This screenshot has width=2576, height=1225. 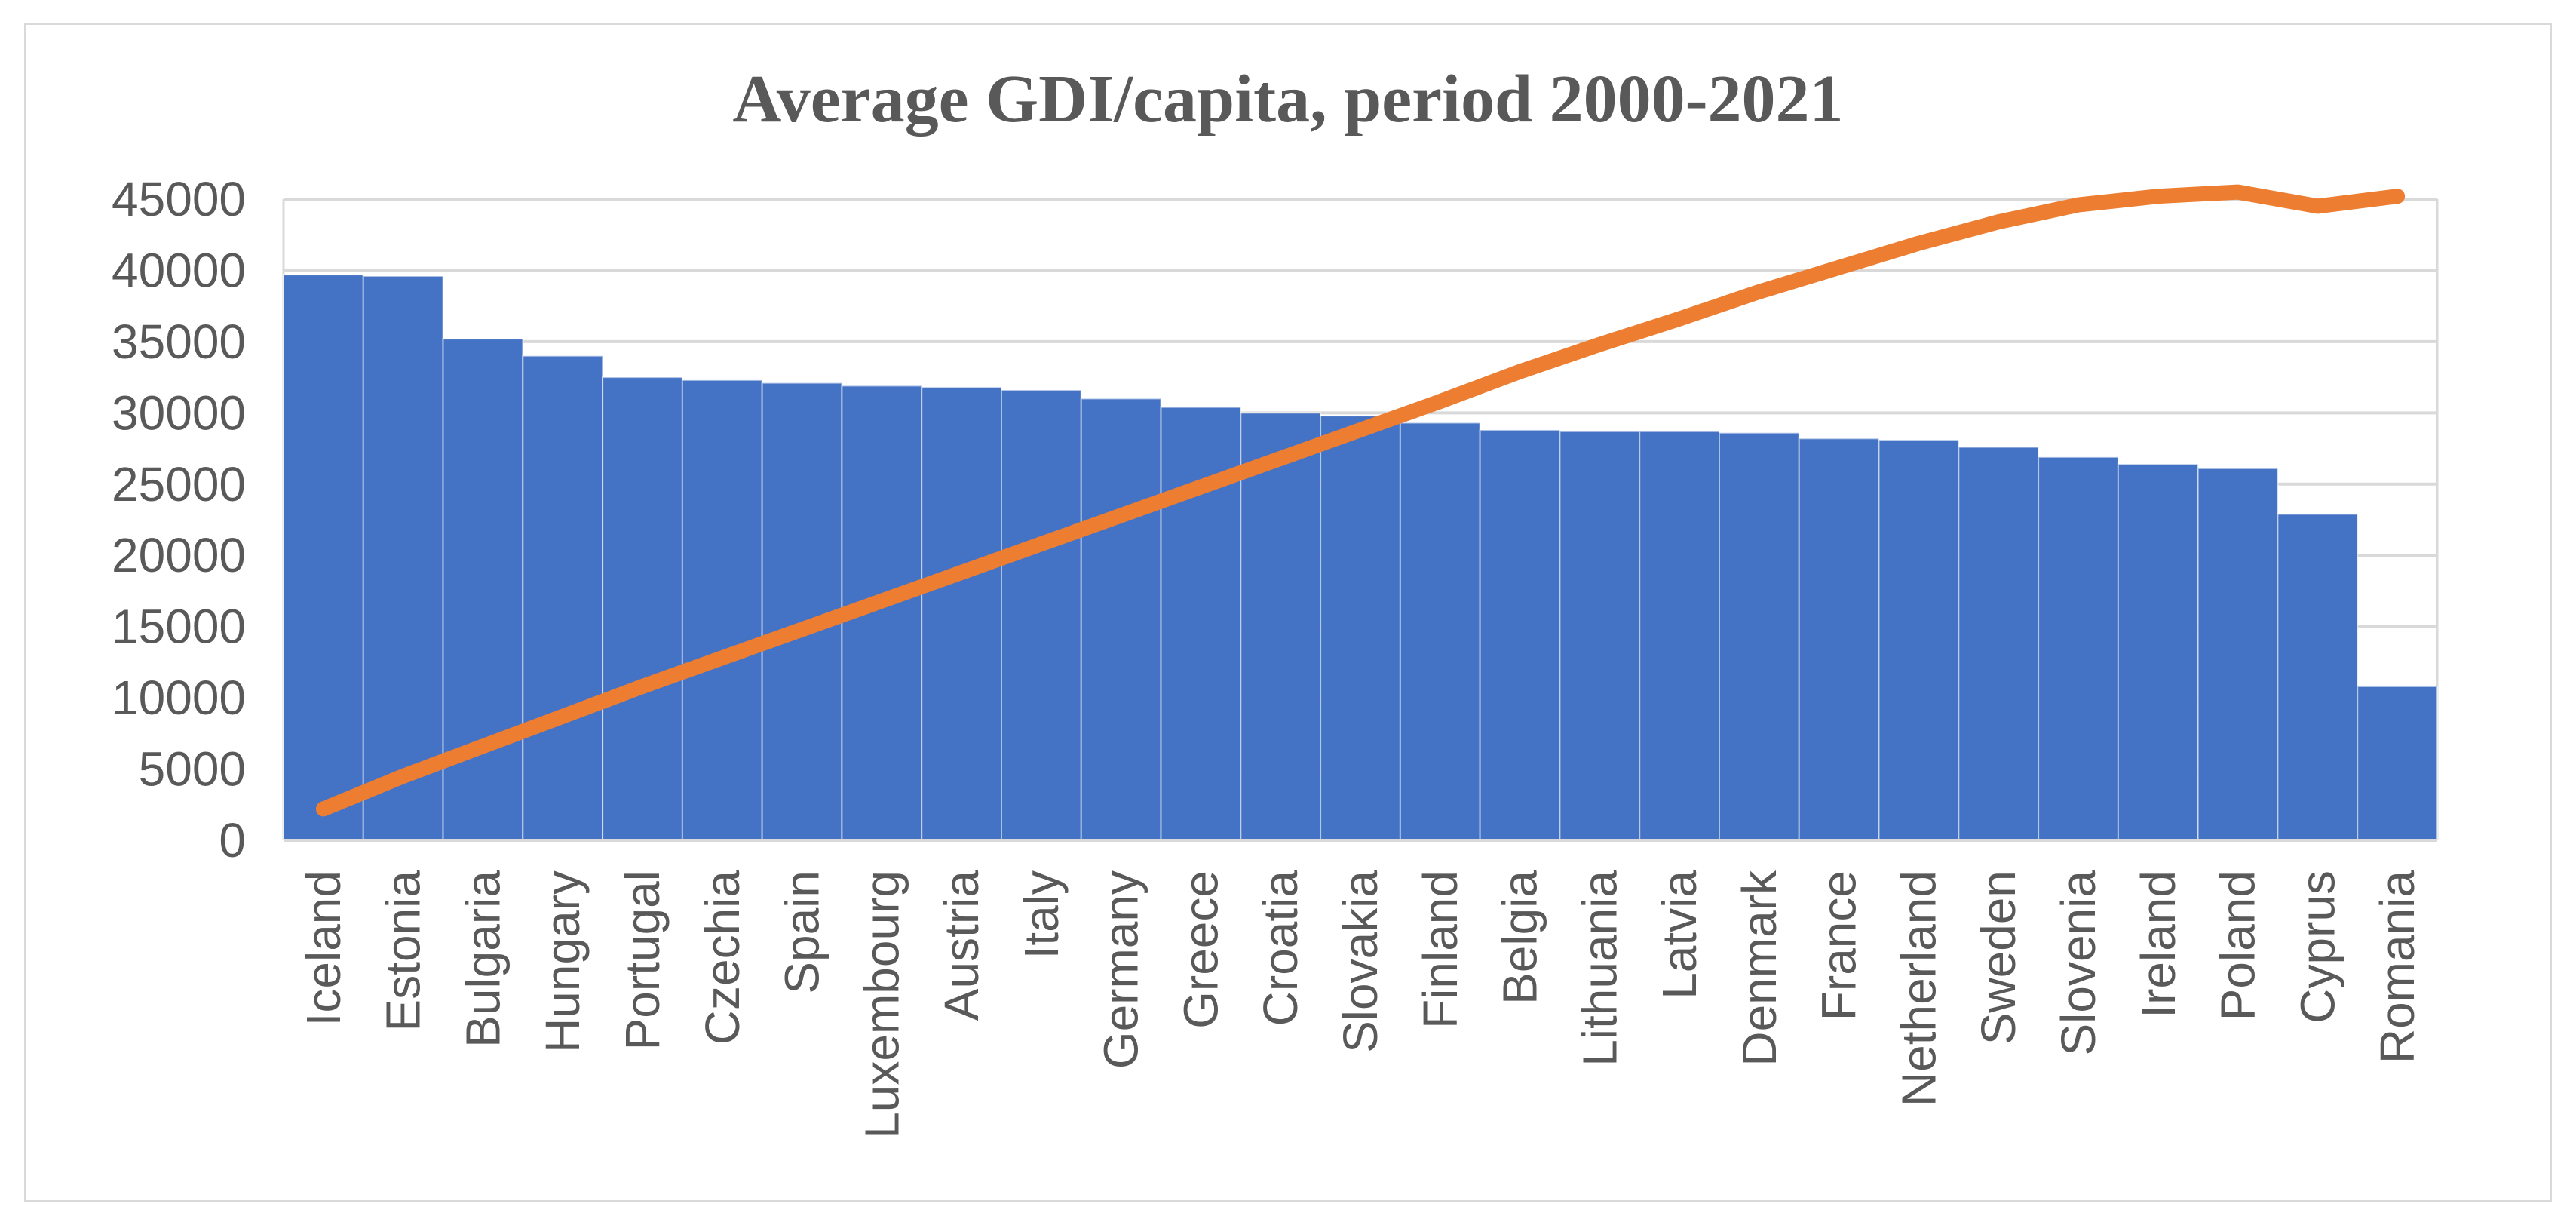 I want to click on x-tick-label: Netherland, so click(x=1918, y=988).